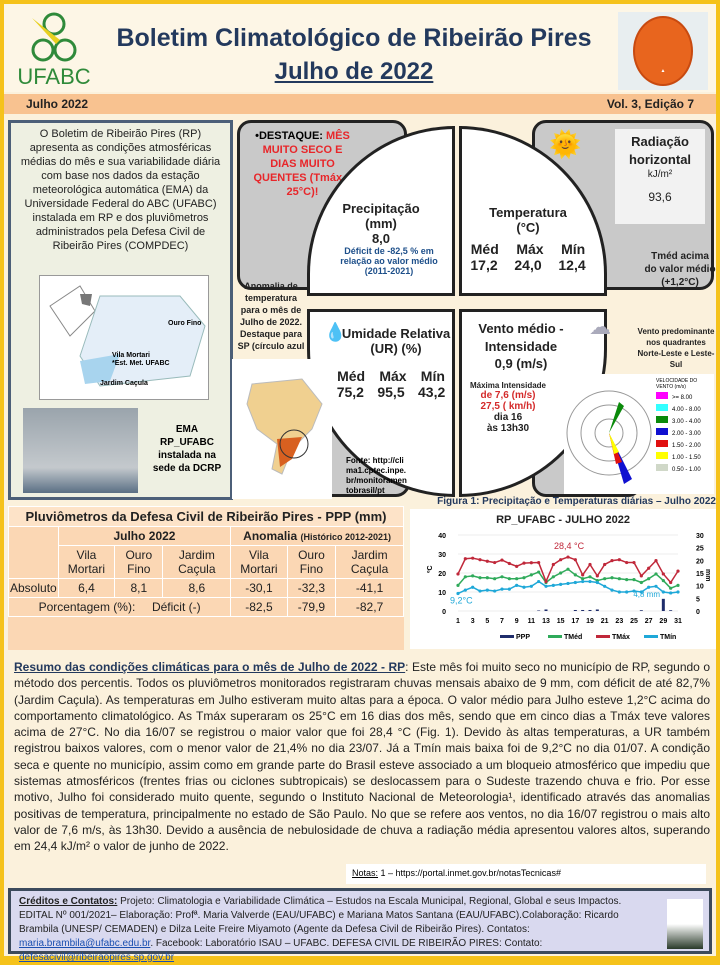 The width and height of the screenshot is (720, 965). What do you see at coordinates (555, 636) in the screenshot?
I see `legend-swatch` at bounding box center [555, 636].